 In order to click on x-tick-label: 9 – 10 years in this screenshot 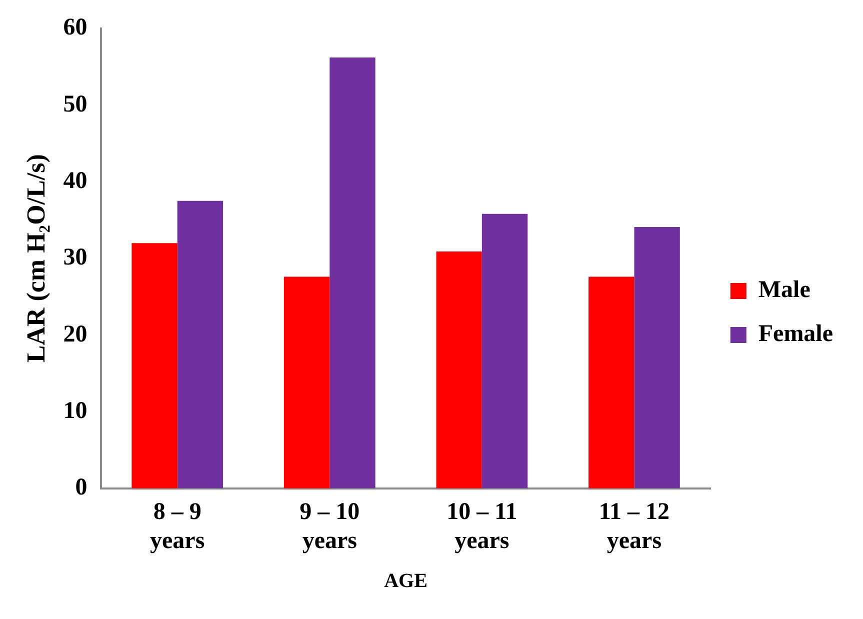, I will do `click(330, 526)`.